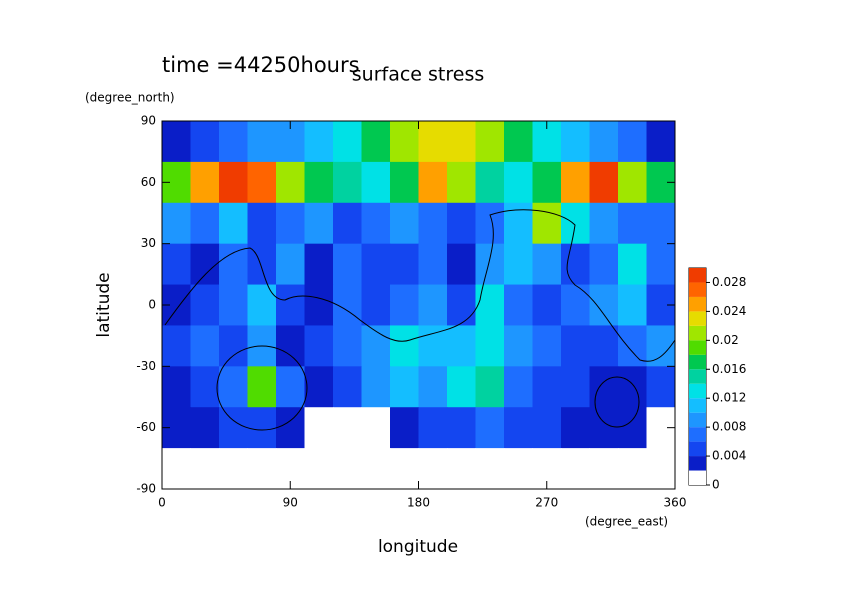  What do you see at coordinates (626, 522) in the screenshot?
I see `x-unit: (degree_east)` at bounding box center [626, 522].